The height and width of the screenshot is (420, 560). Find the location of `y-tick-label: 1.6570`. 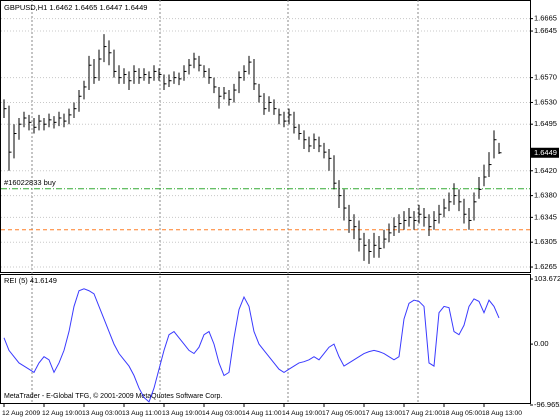

y-tick-label: 1.6570 is located at coordinates (545, 77).